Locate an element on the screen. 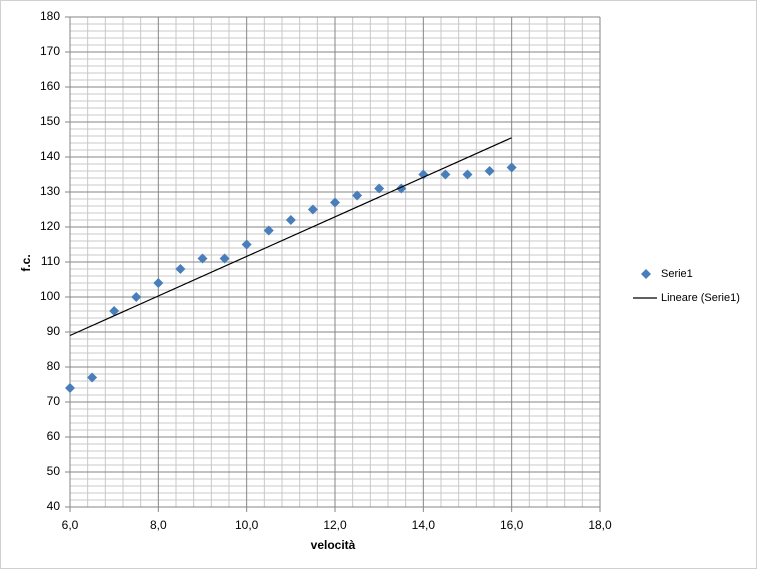 The height and width of the screenshot is (569, 757). x-tick-label: 16,0 is located at coordinates (512, 525).